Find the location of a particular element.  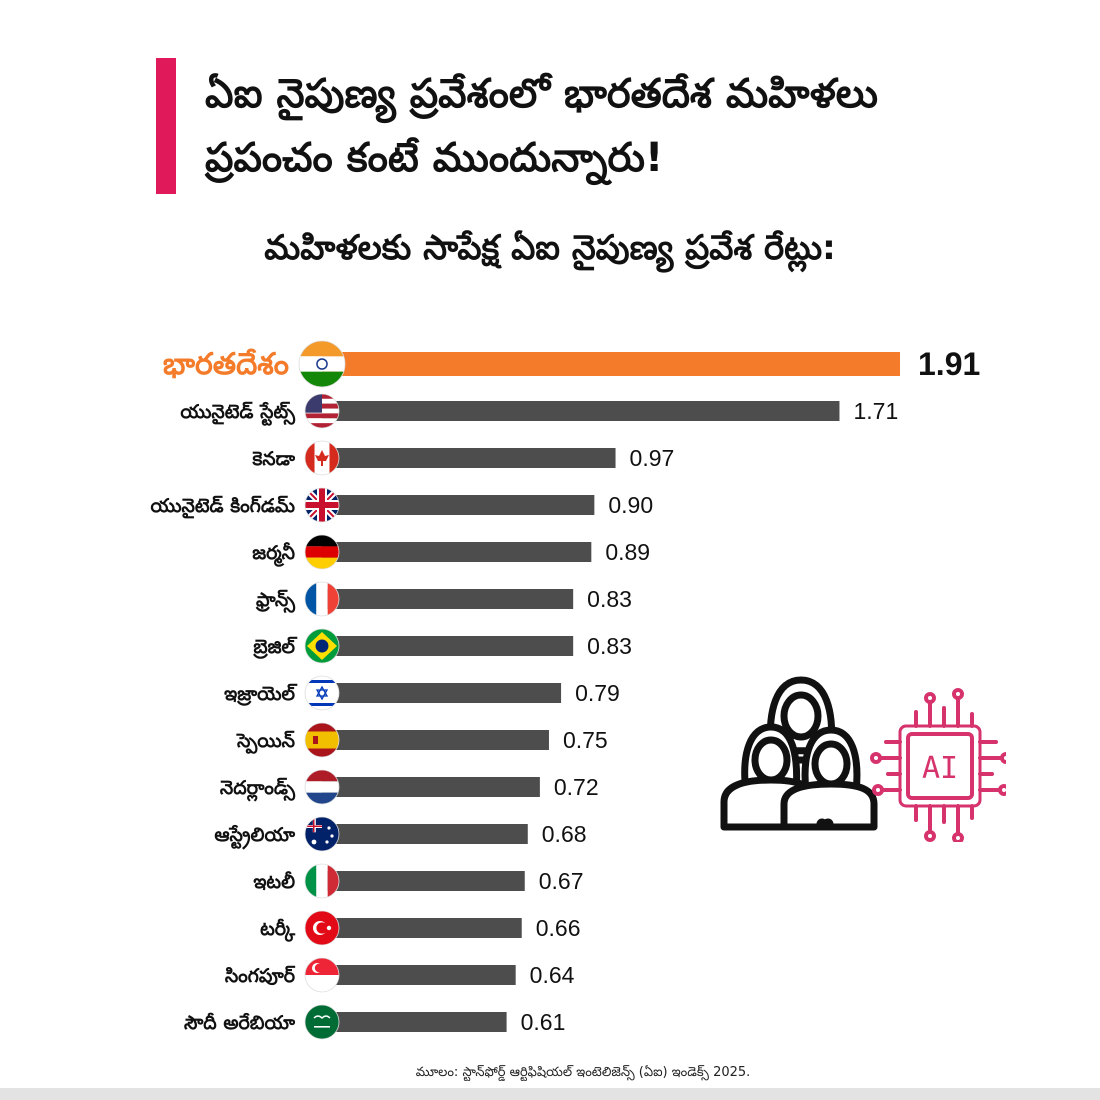

title-accent-bar is located at coordinates (166, 126).